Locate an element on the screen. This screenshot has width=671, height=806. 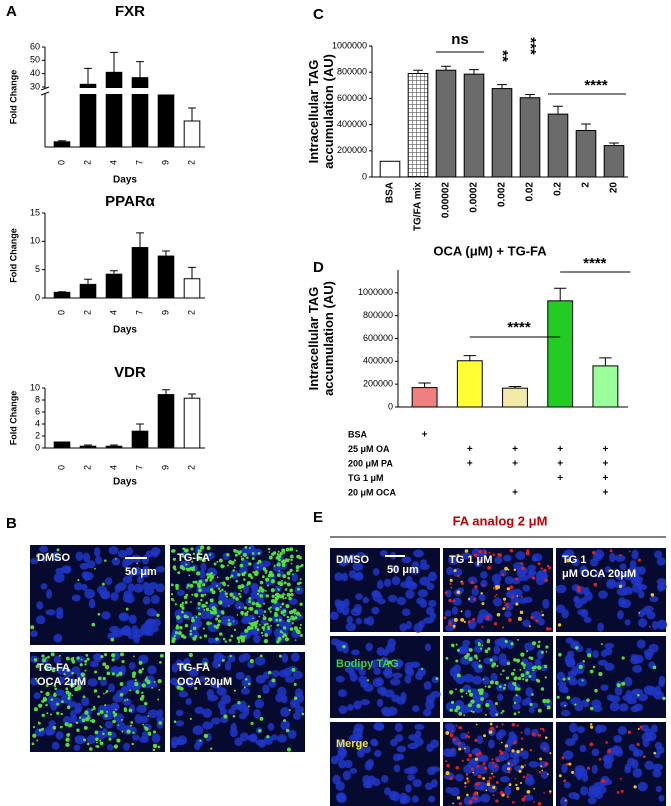
bar is located at coordinates (390, 169).